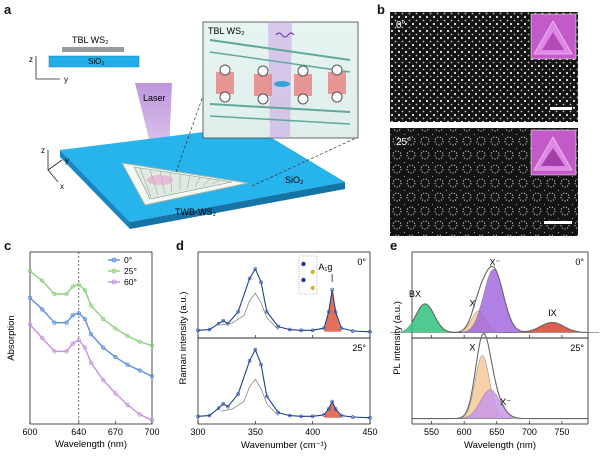  What do you see at coordinates (183, 183) in the screenshot?
I see `sample-inner-triangle` at bounding box center [183, 183].